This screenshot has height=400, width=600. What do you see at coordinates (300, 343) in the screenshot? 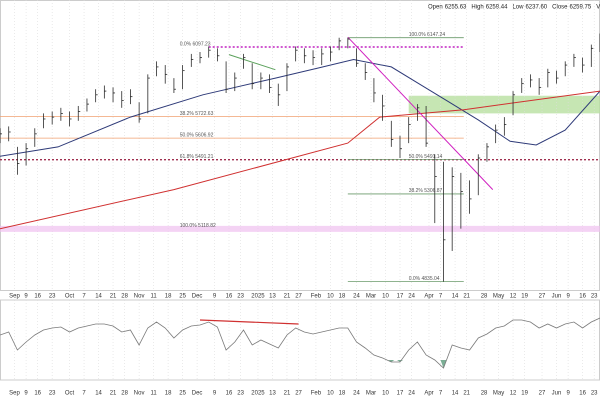
I see `rsi-line` at bounding box center [300, 343].